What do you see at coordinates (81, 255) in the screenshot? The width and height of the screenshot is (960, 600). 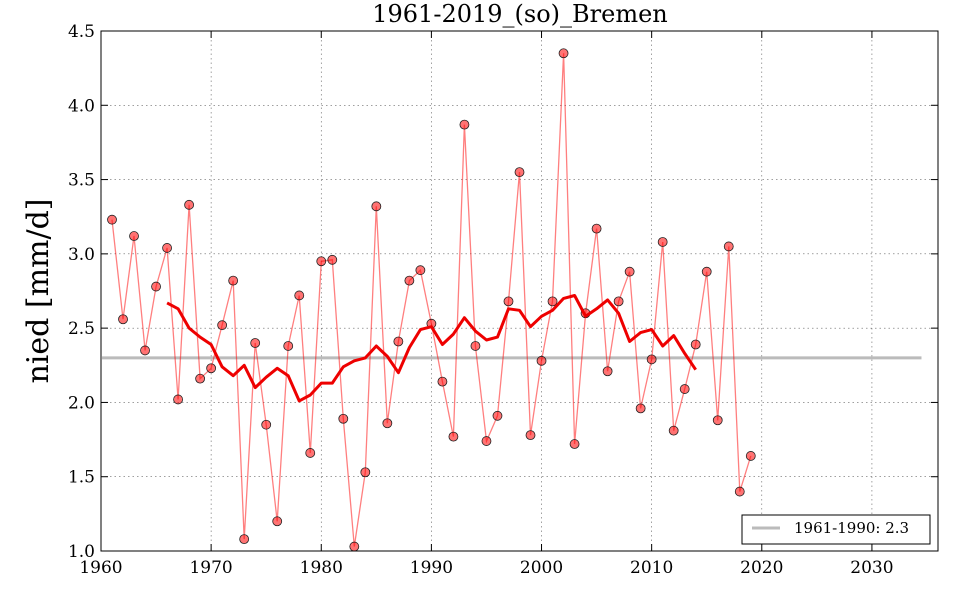 I see `y-tick-label: 3.0` at bounding box center [81, 255].